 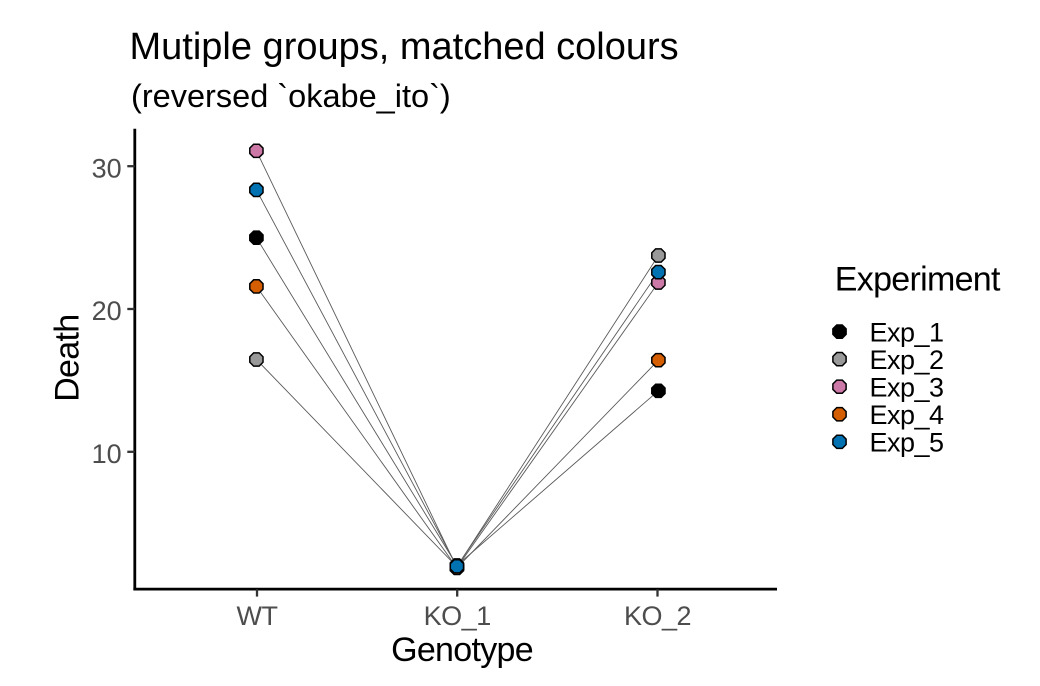 What do you see at coordinates (68, 358) in the screenshot?
I see `svg-text: Death` at bounding box center [68, 358].